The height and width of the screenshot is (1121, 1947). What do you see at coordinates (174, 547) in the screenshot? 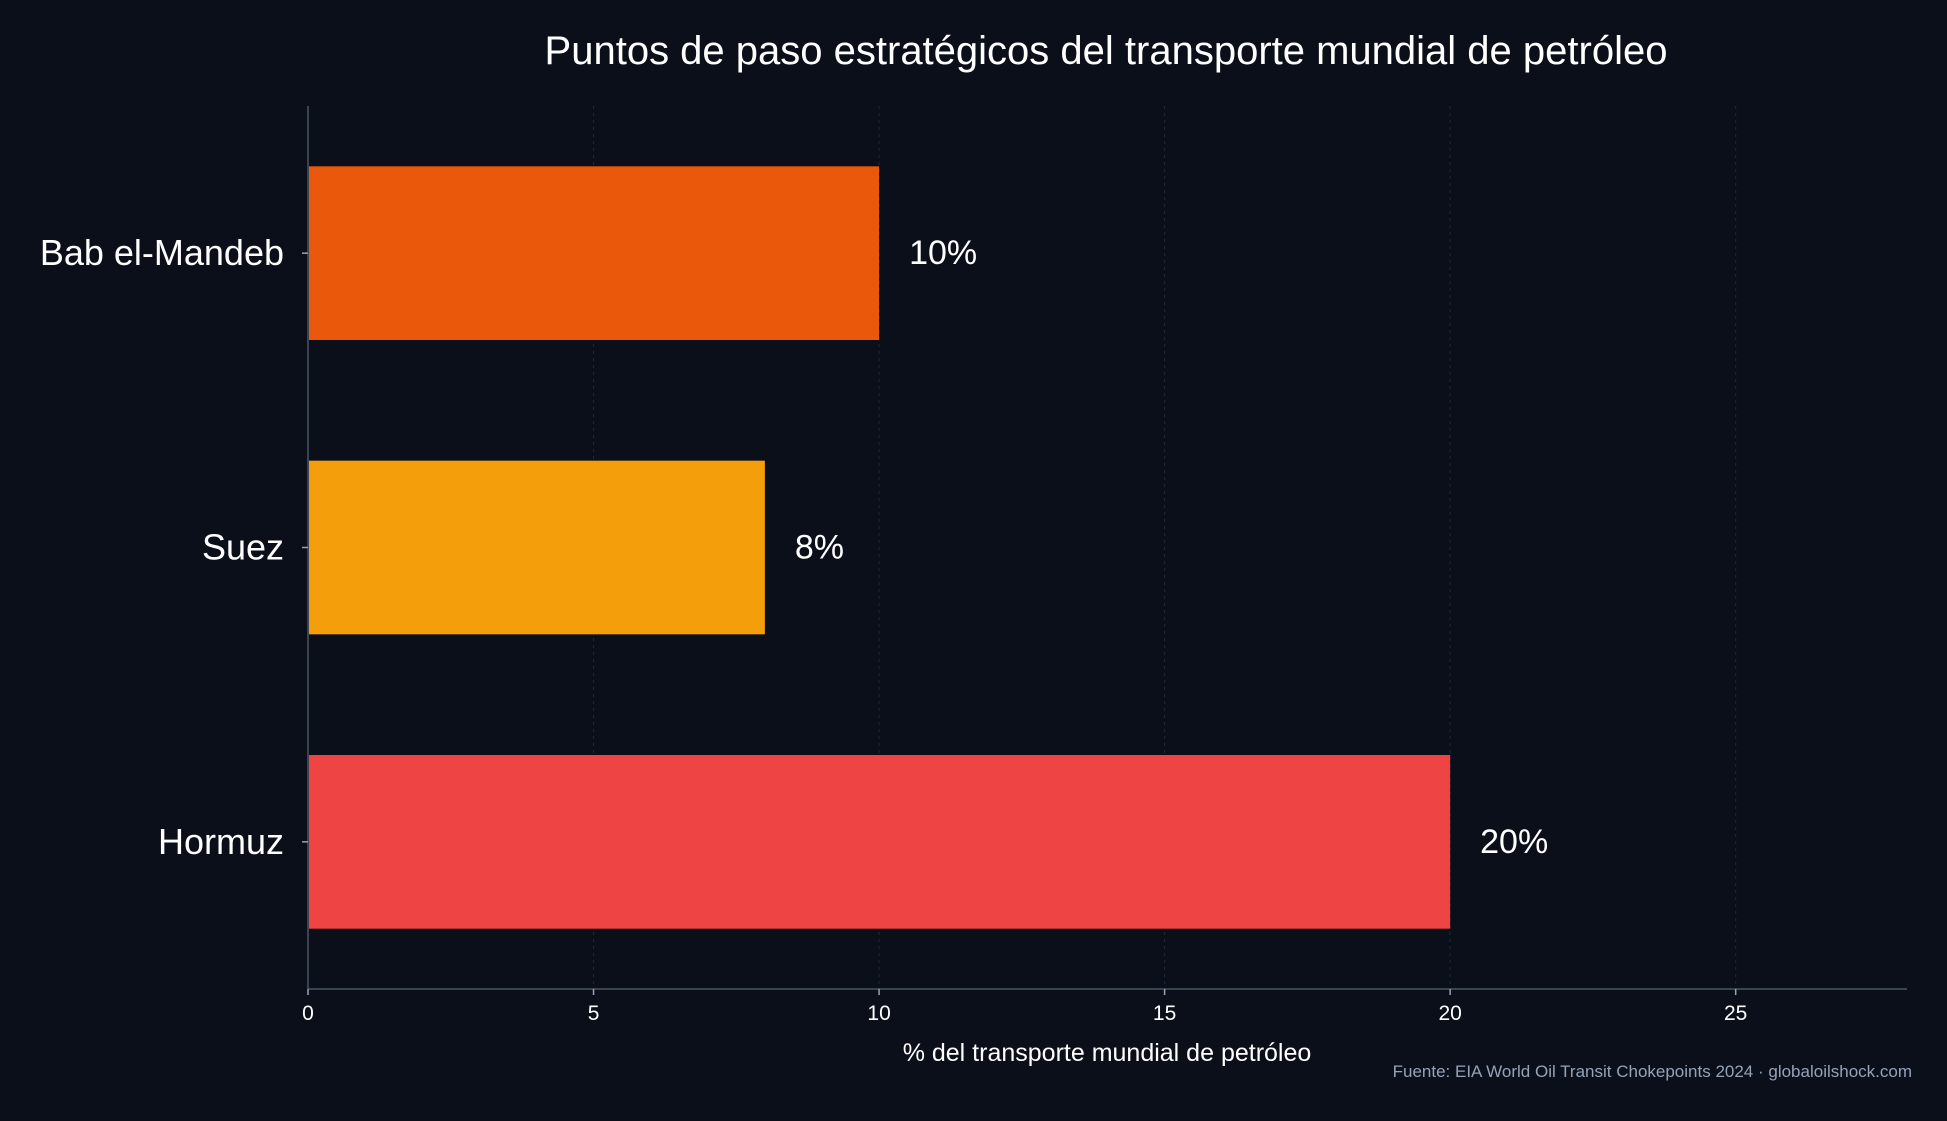
I see `y-category-labels: Bab el-Mandeb Suez Hormuz` at bounding box center [174, 547].